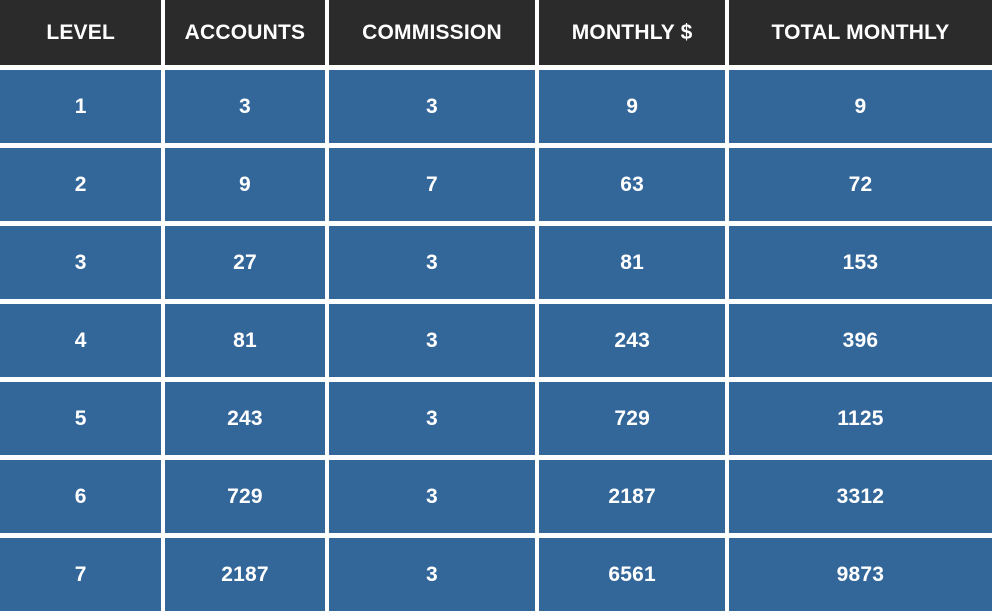 The width and height of the screenshot is (996, 616). I want to click on cell-total-monthly: 9873, so click(860, 574).